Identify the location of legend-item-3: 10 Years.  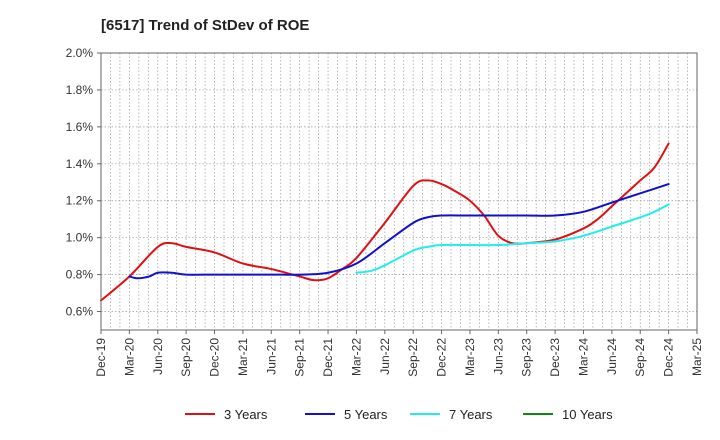
(568, 414).